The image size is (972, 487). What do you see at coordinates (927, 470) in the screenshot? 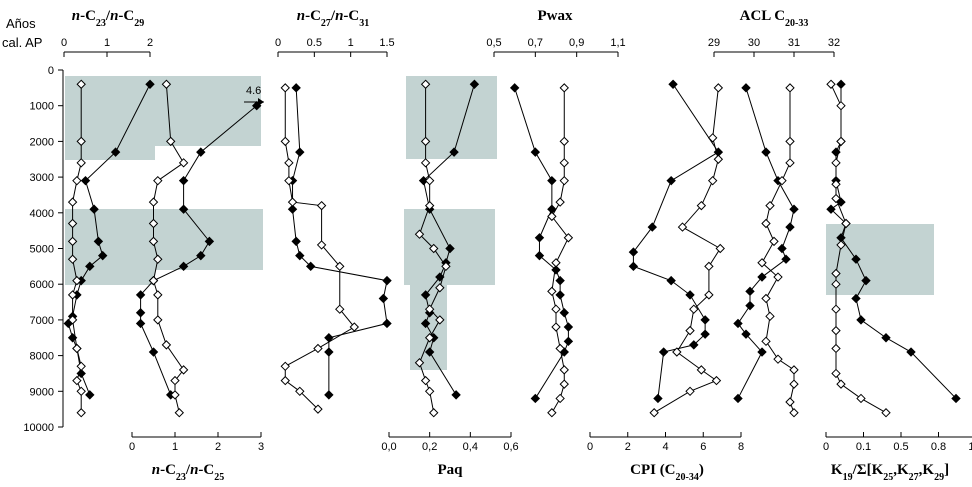
I see `k19-title-part-6: ,K` at bounding box center [927, 470].